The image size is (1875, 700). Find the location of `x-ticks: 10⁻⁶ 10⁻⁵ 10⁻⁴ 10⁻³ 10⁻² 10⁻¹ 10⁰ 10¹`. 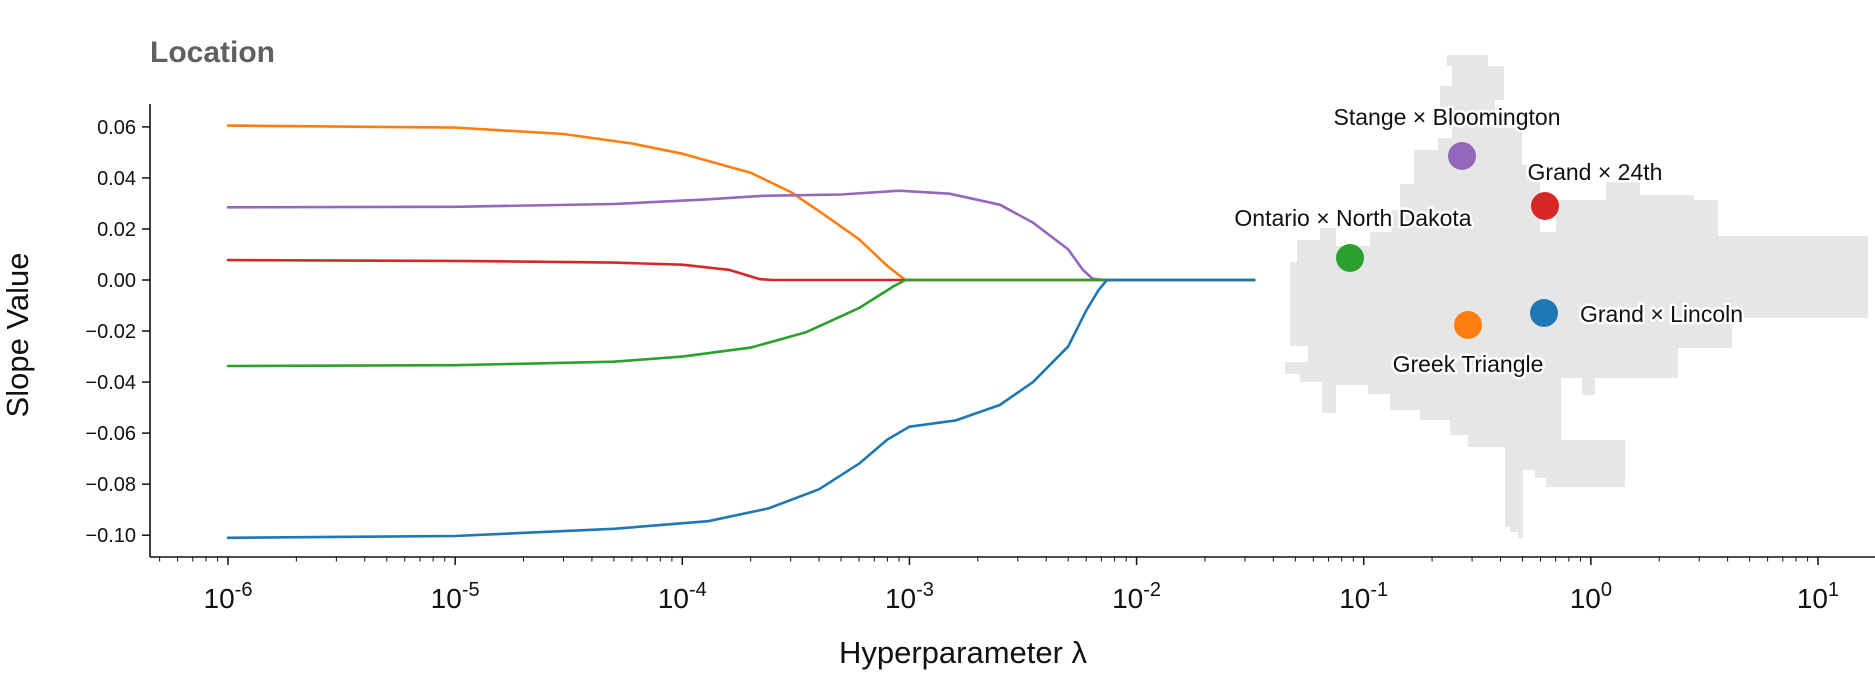

x-ticks: 10⁻⁶ 10⁻⁵ 10⁻⁴ 10⁻³ 10⁻² 10⁻¹ 10⁰ 10¹ is located at coordinates (999, 585).